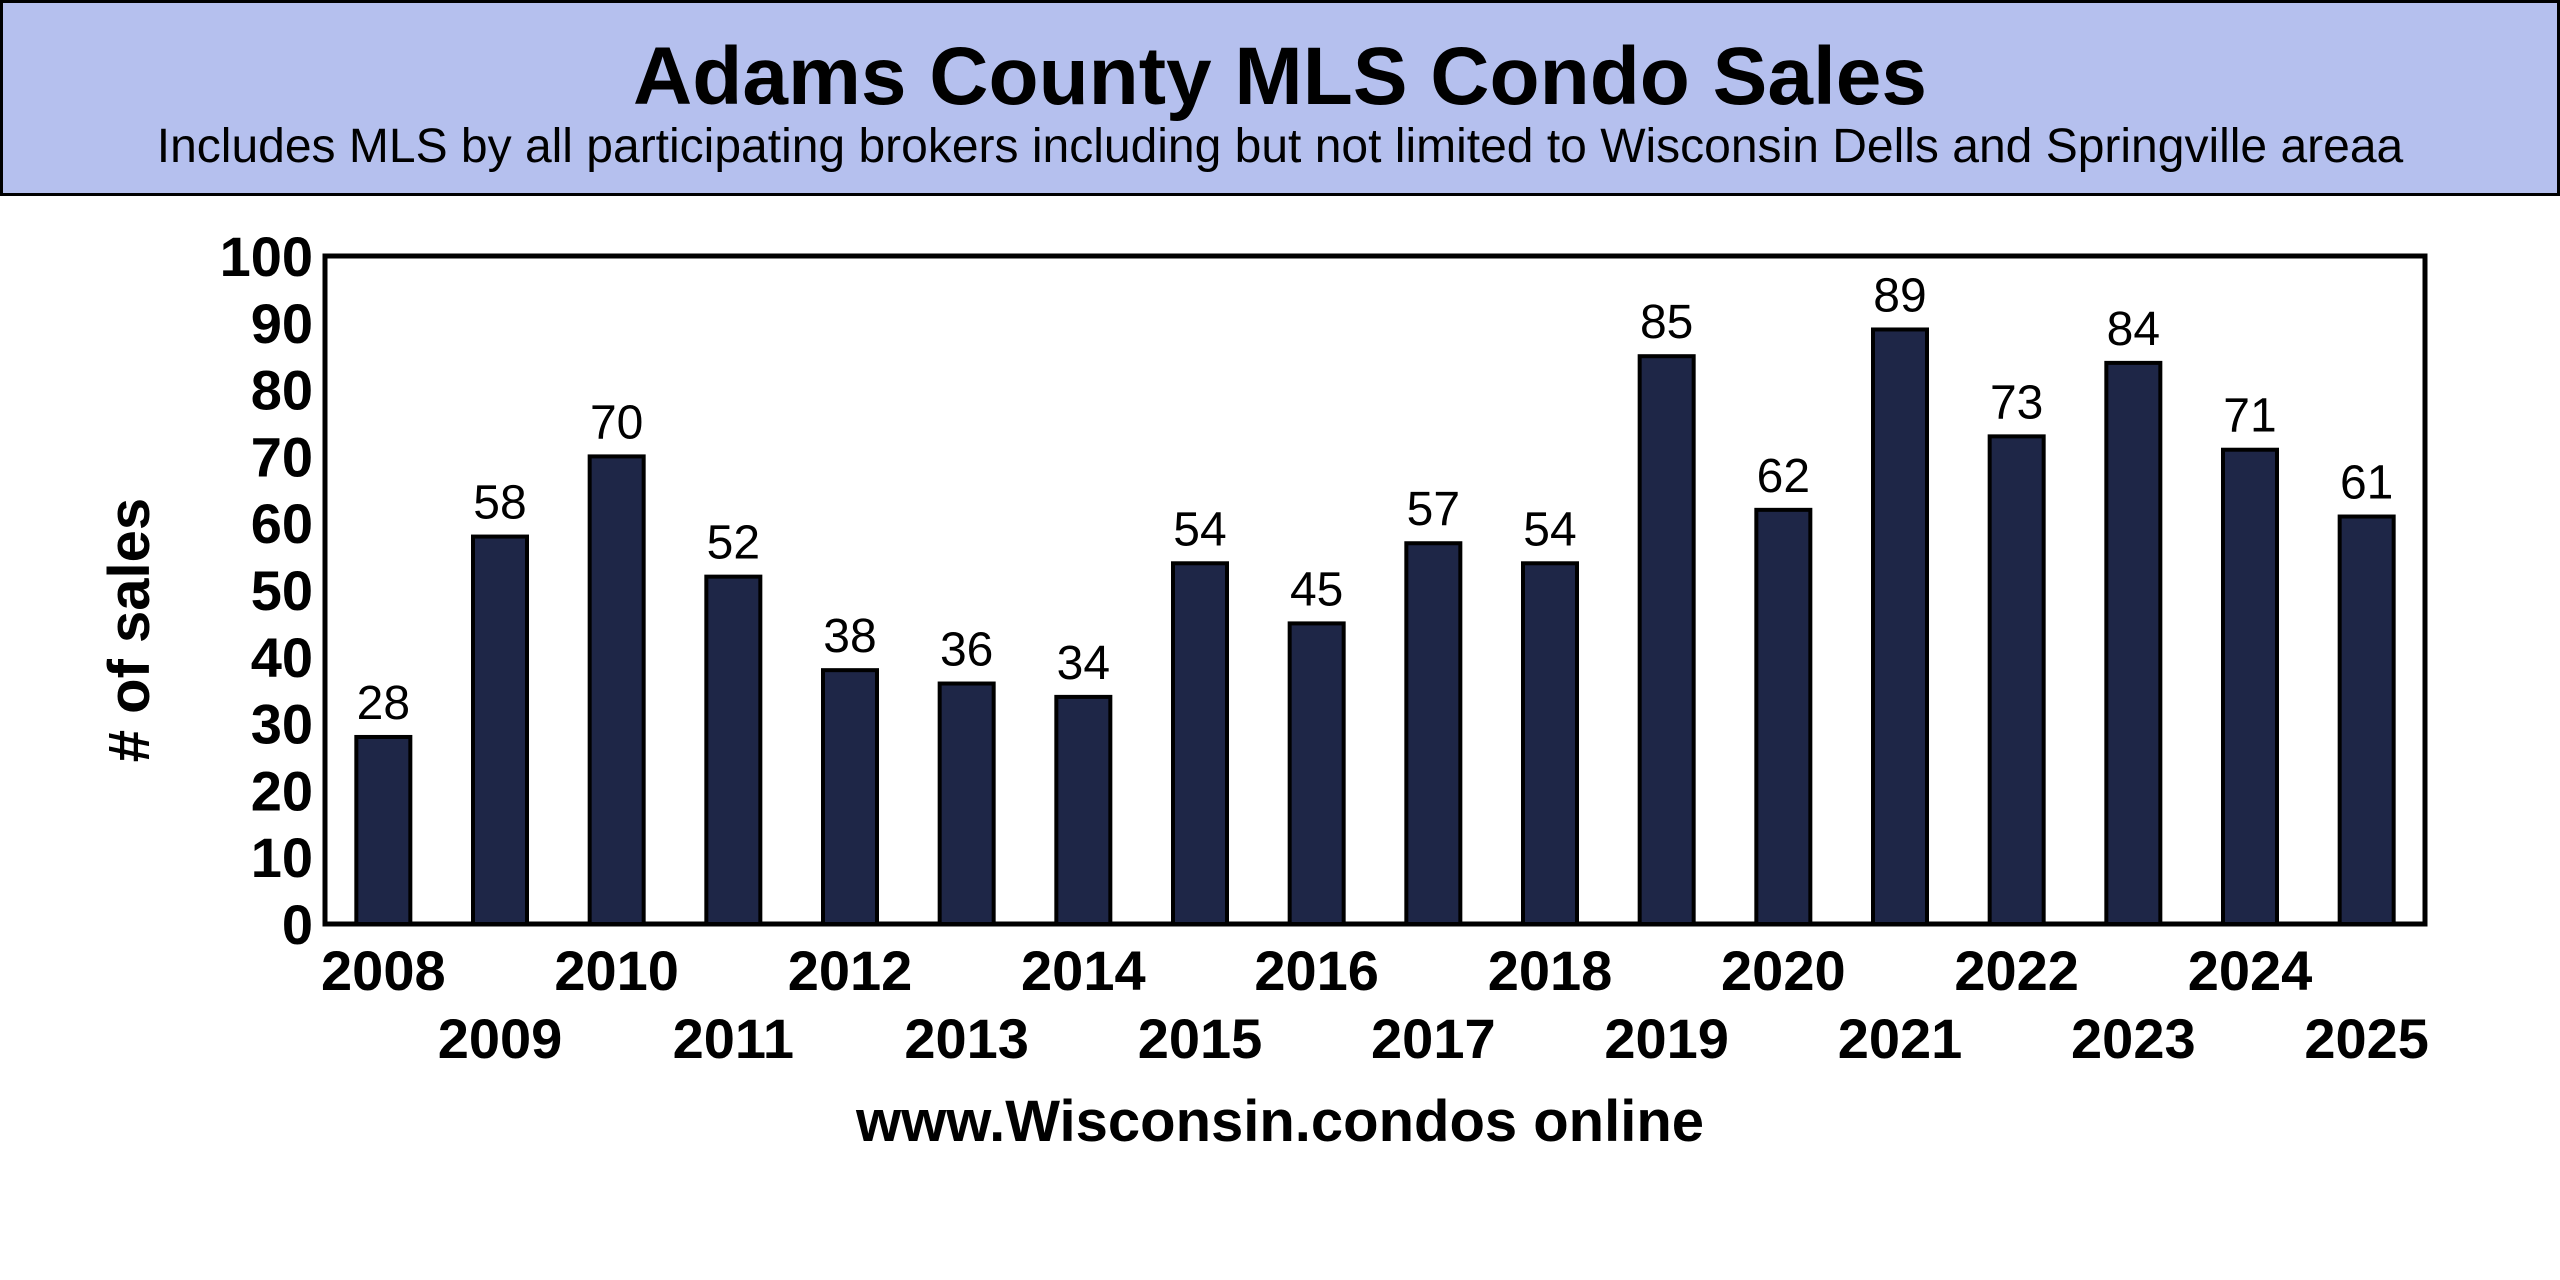  Describe the element at coordinates (849, 636) in the screenshot. I see `data-label-2012: 38` at that location.